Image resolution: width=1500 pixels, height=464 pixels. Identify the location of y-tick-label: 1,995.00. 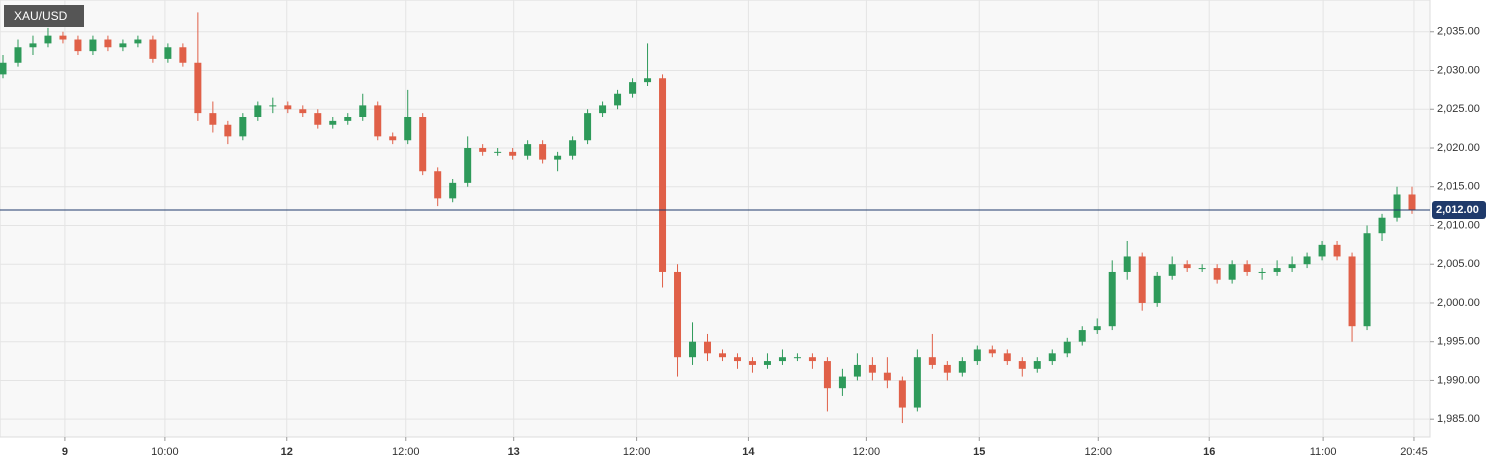
(1458, 342).